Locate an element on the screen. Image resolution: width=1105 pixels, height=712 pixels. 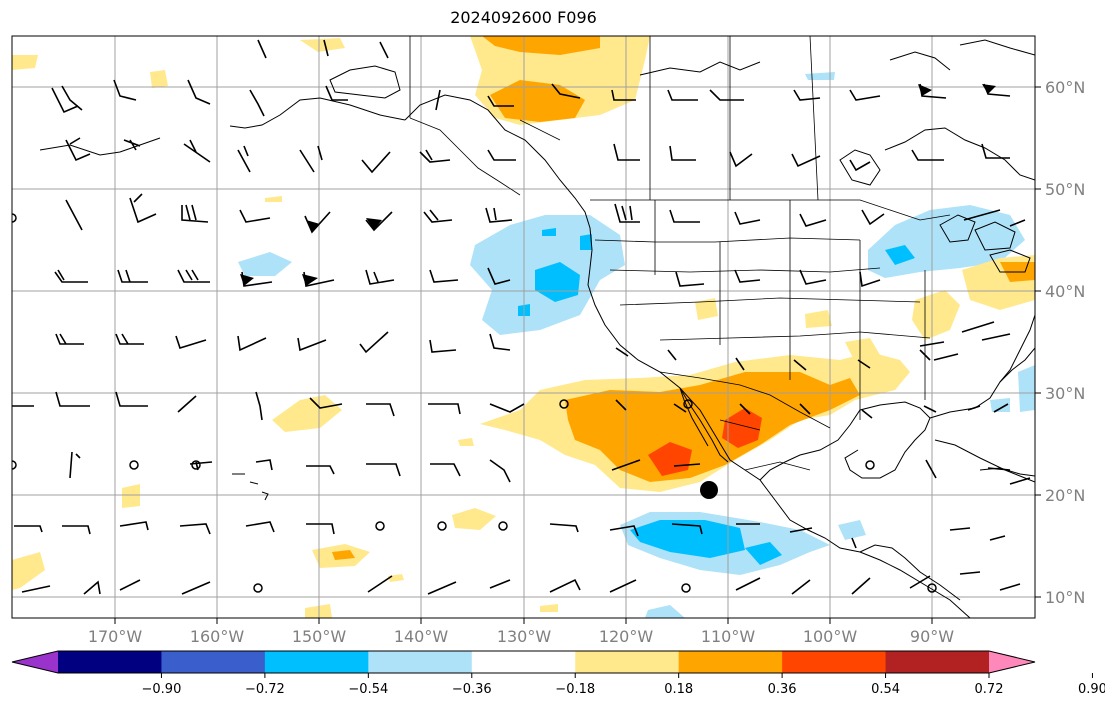
lon-label: 110°W is located at coordinates (728, 636).